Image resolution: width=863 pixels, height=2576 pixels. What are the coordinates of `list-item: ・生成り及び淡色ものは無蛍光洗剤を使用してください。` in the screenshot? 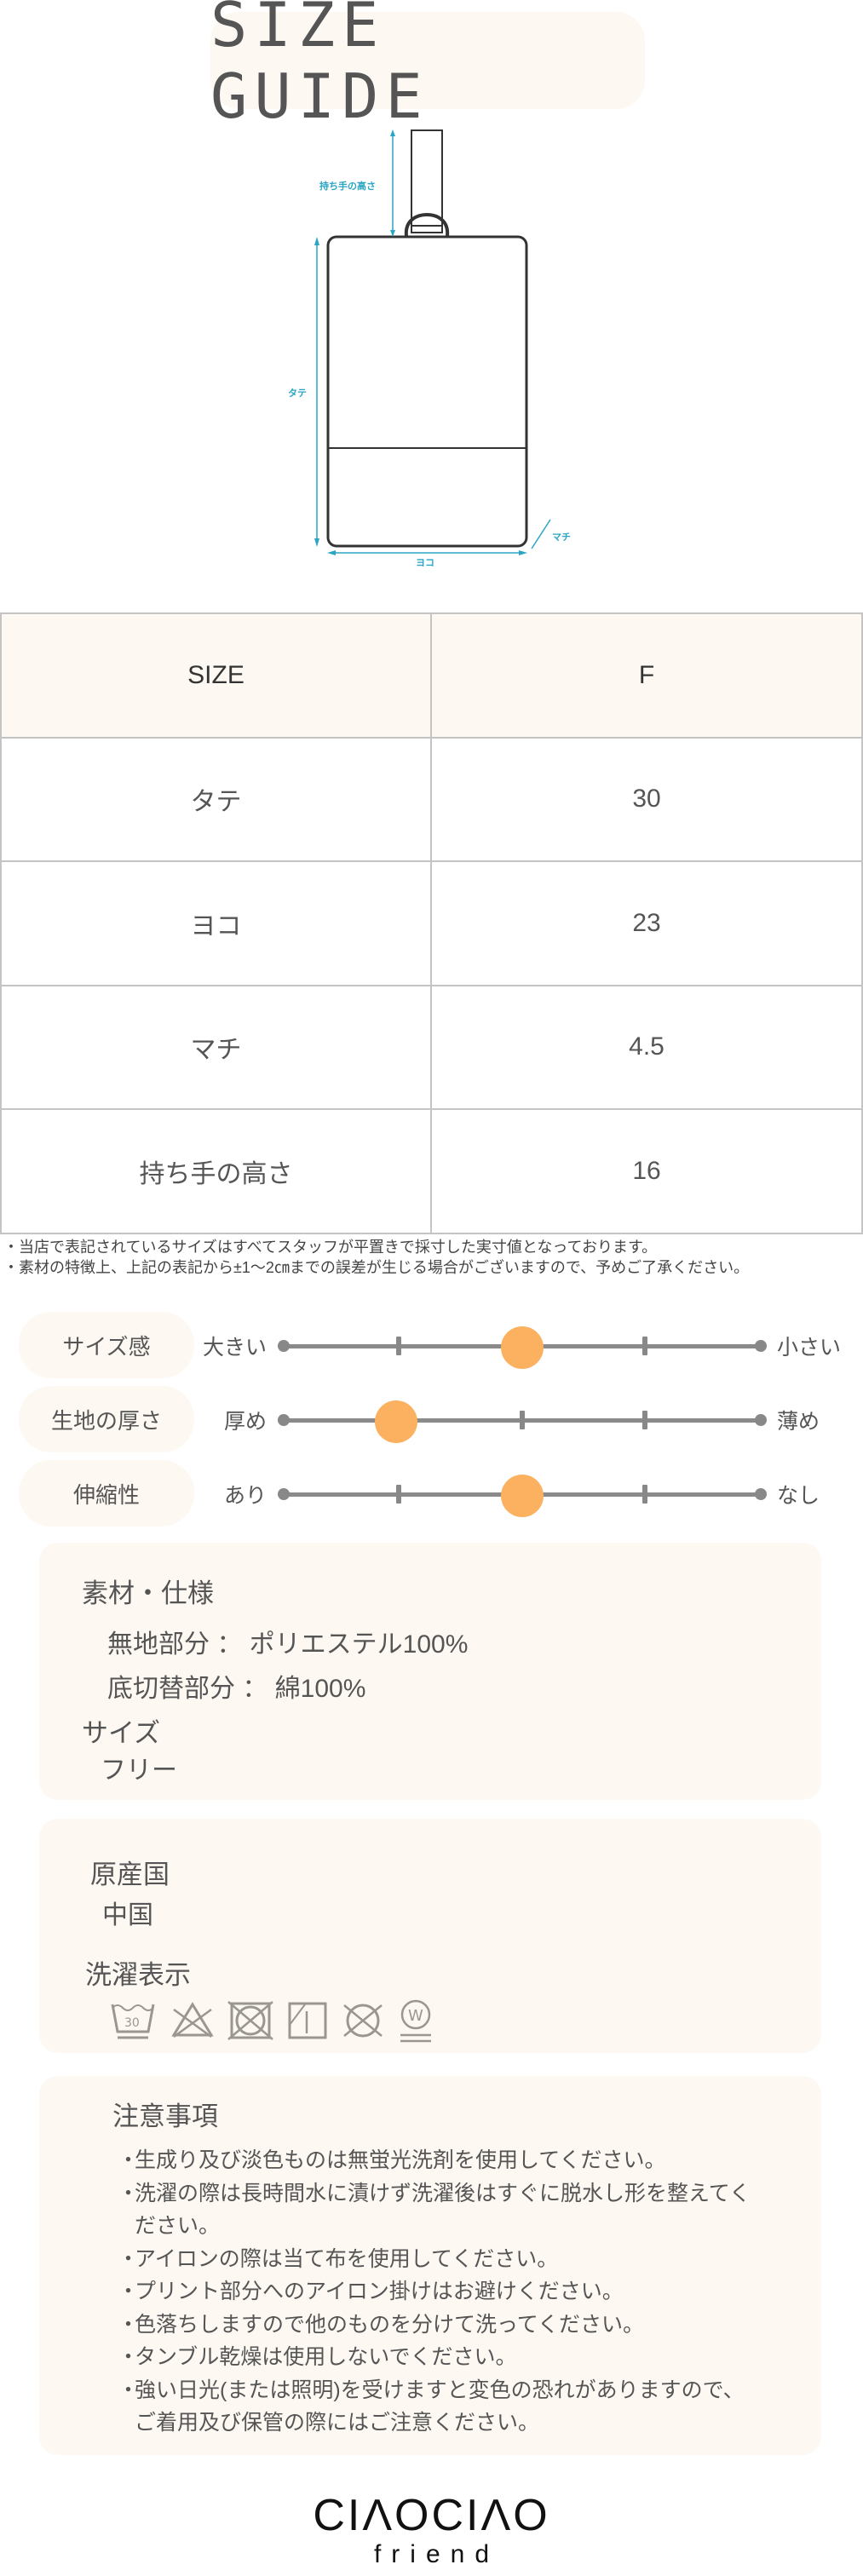 It's located at (459, 2161).